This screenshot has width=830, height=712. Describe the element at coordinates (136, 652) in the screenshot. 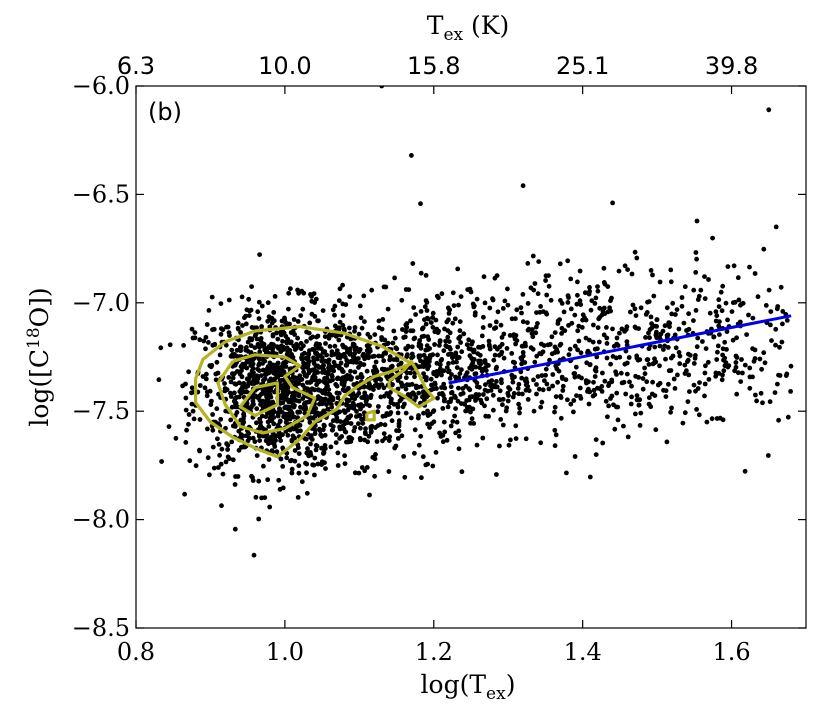

I see `x-tick-label: 0.8` at that location.